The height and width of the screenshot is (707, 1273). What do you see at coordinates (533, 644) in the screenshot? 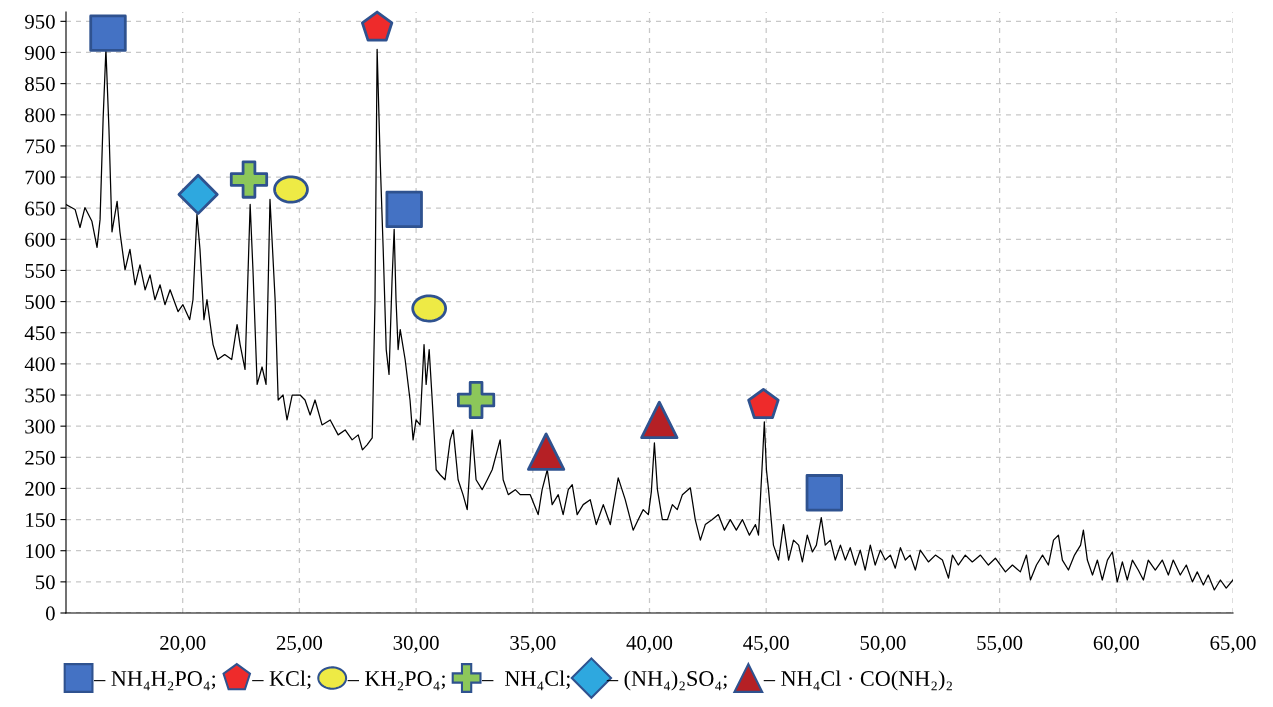
I see `x-tick-label: 35,00` at bounding box center [533, 644].